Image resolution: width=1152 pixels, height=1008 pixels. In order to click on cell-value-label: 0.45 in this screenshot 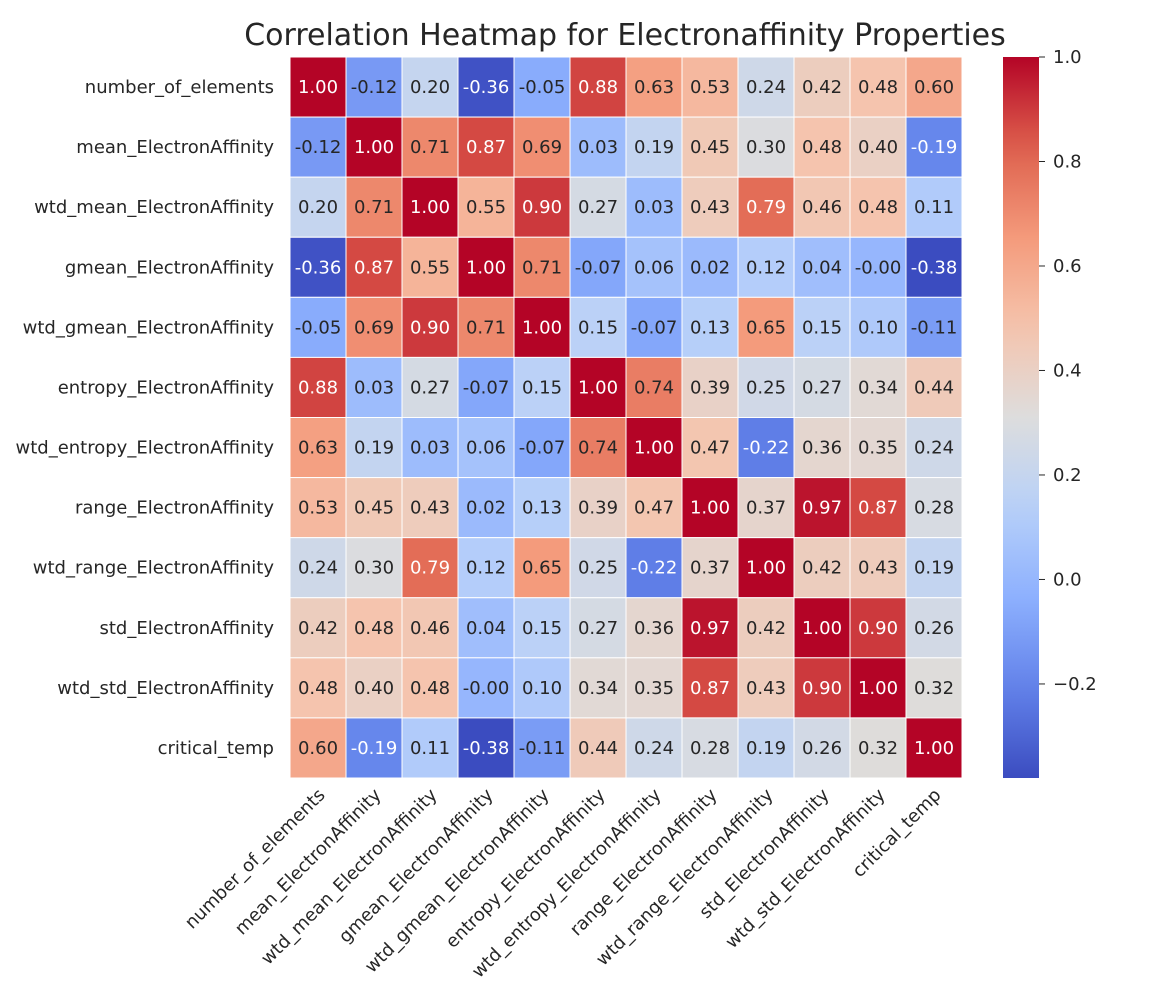, I will do `click(374, 508)`.